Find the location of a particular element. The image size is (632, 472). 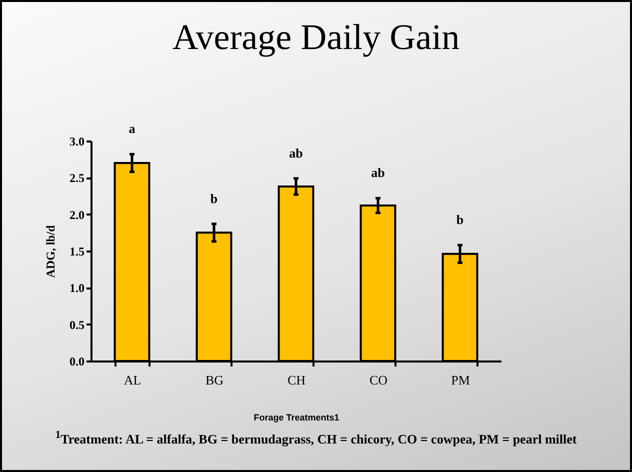

text: a is located at coordinates (132, 128).